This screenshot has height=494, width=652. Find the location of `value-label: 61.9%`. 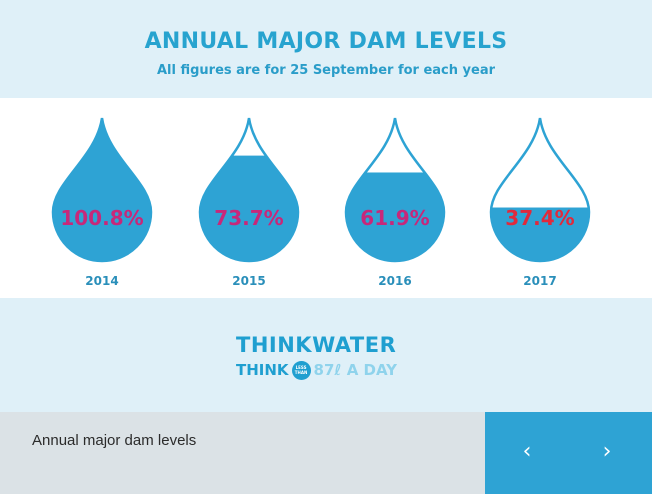

value-label: 61.9% is located at coordinates (394, 218).